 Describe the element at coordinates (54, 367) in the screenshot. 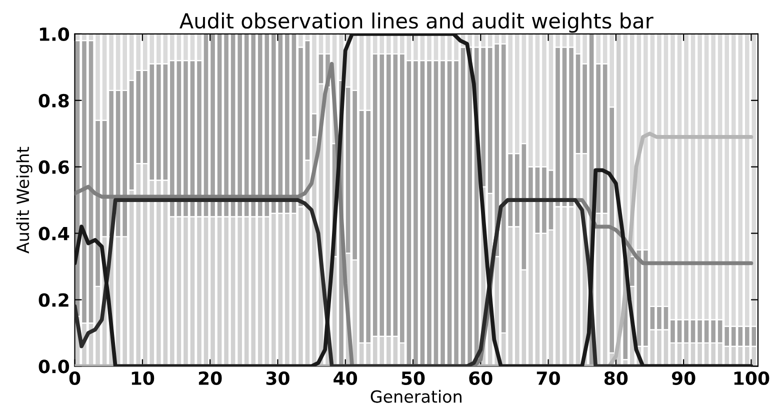

I see `y-tick-label: 0.0` at that location.